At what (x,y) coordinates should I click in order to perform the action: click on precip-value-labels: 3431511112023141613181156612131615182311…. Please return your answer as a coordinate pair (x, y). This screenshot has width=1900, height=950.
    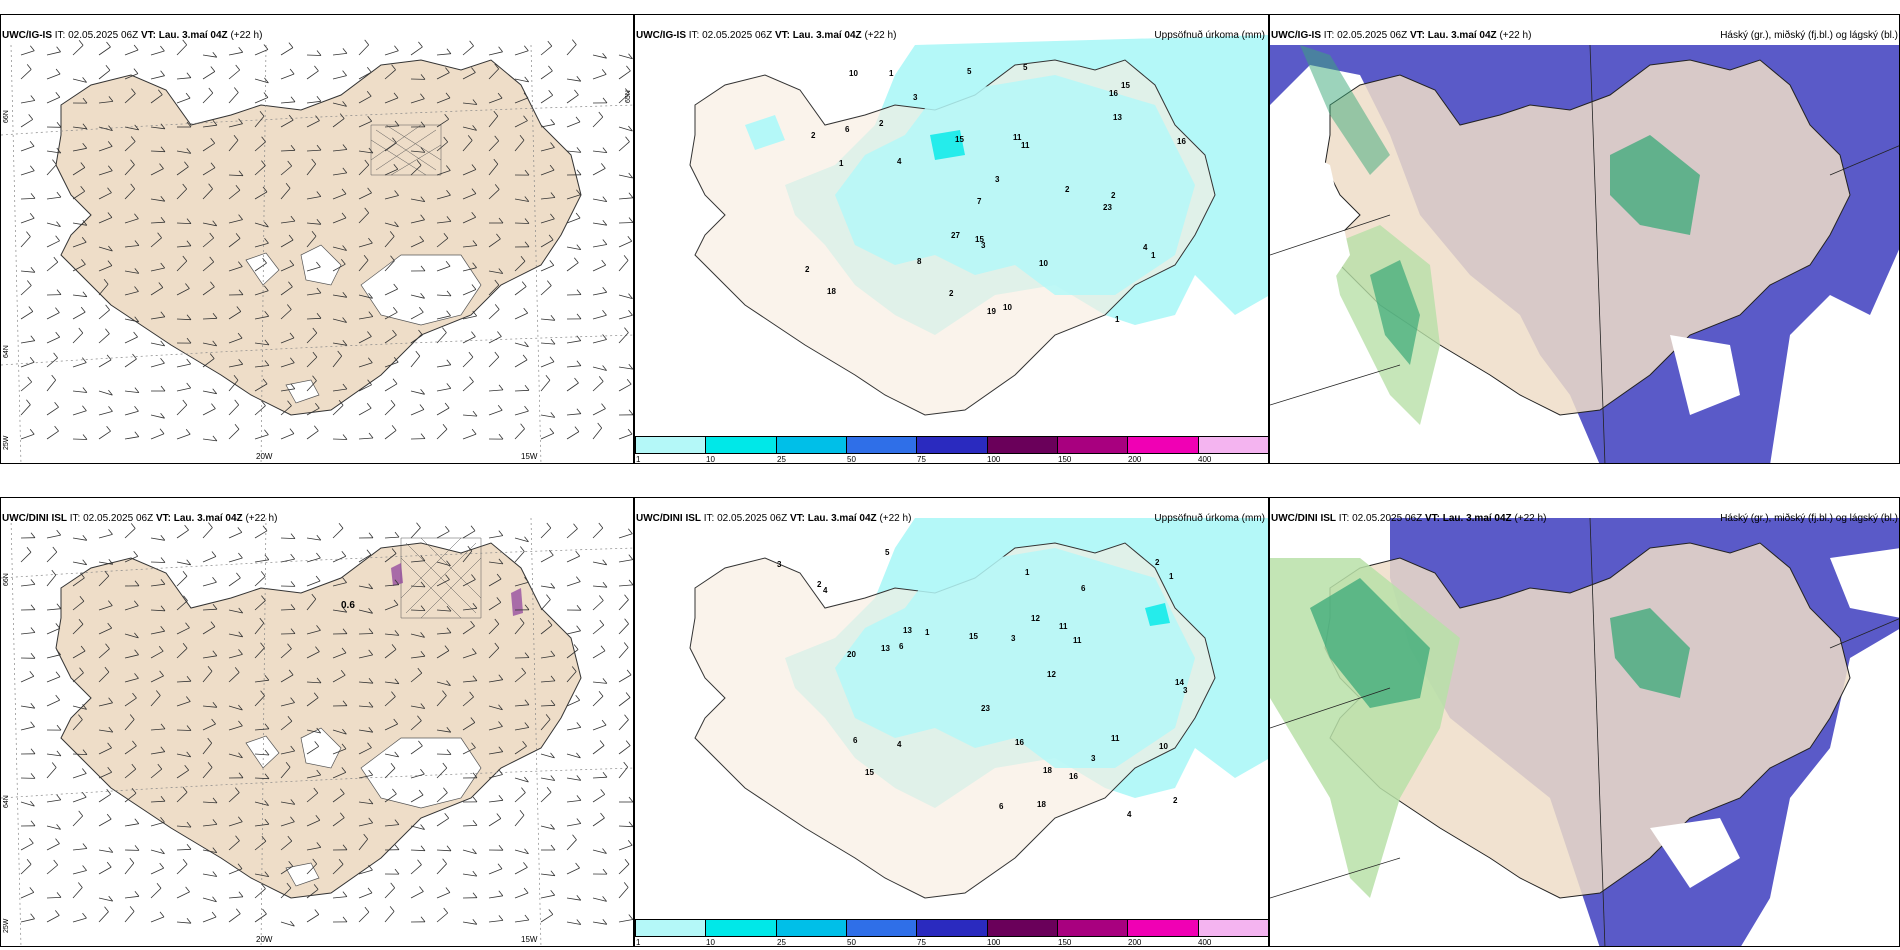
    Looking at the image, I should click on (982, 683).